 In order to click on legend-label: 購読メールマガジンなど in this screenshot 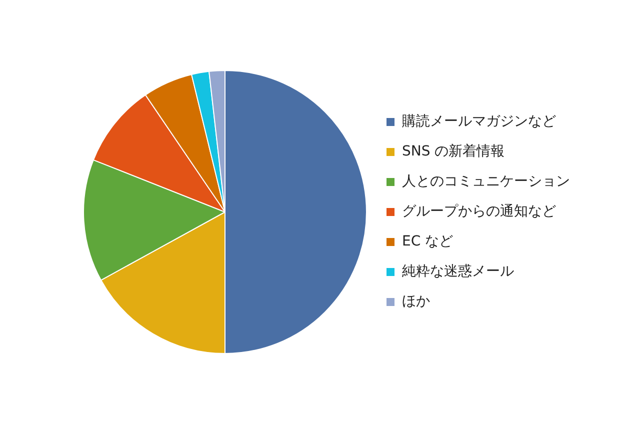, I will do `click(479, 122)`.